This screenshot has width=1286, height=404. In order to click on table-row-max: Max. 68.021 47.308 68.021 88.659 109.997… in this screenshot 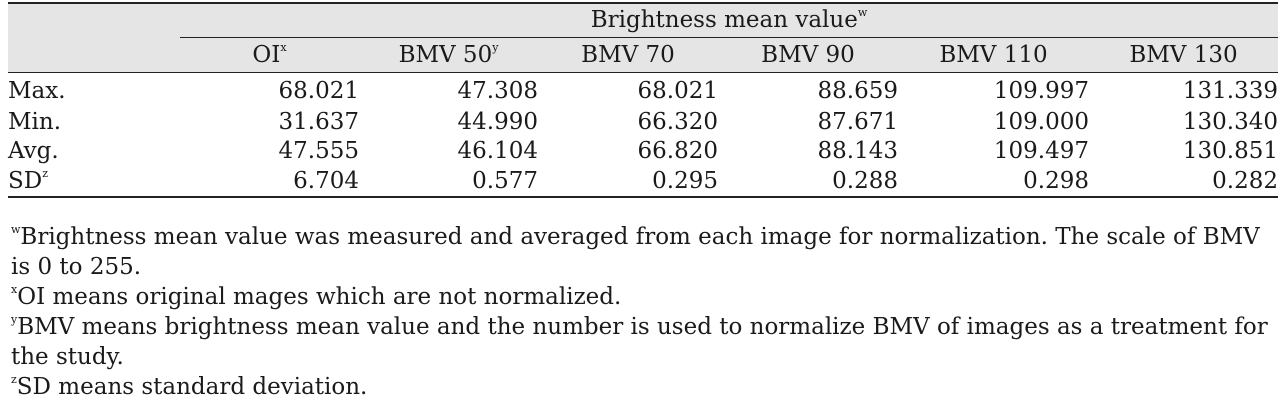, I will do `click(643, 91)`.